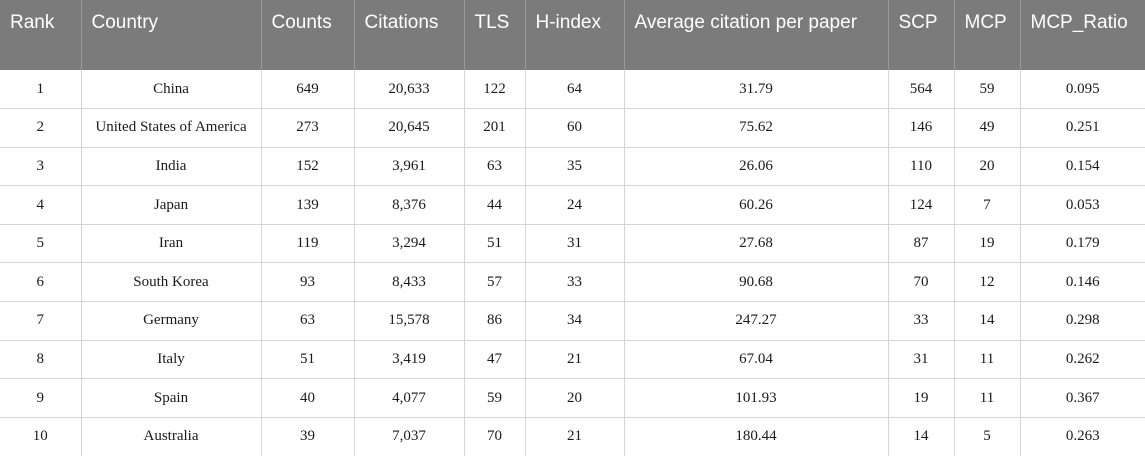 Image resolution: width=1145 pixels, height=456 pixels. What do you see at coordinates (307, 244) in the screenshot?
I see `cell-counts: 119` at bounding box center [307, 244].